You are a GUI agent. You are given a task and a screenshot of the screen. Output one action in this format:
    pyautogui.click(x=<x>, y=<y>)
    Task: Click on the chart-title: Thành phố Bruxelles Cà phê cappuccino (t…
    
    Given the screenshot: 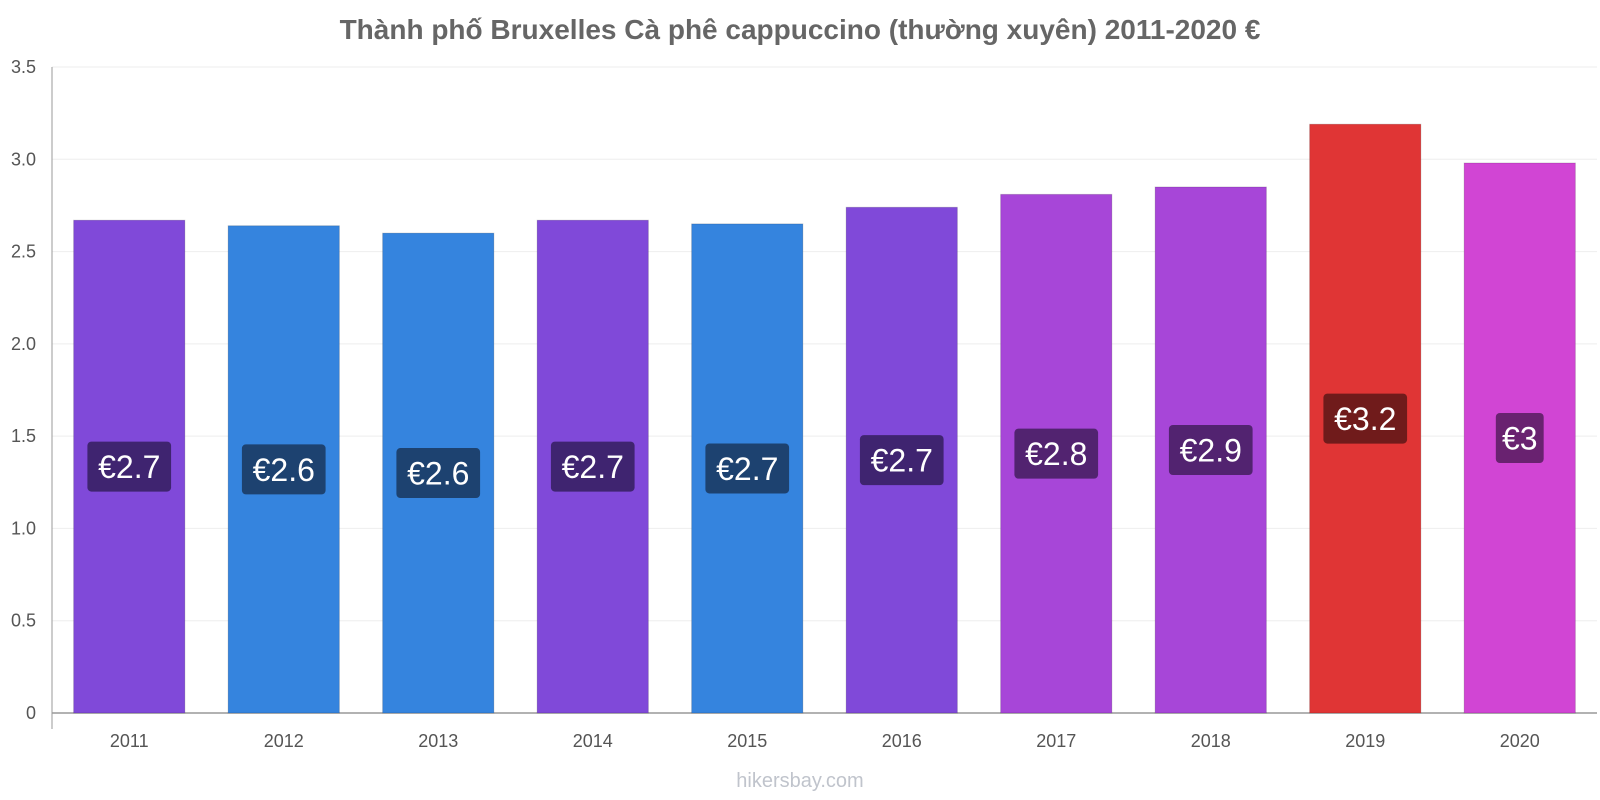 What is the action you would take?
    pyautogui.click(x=800, y=29)
    